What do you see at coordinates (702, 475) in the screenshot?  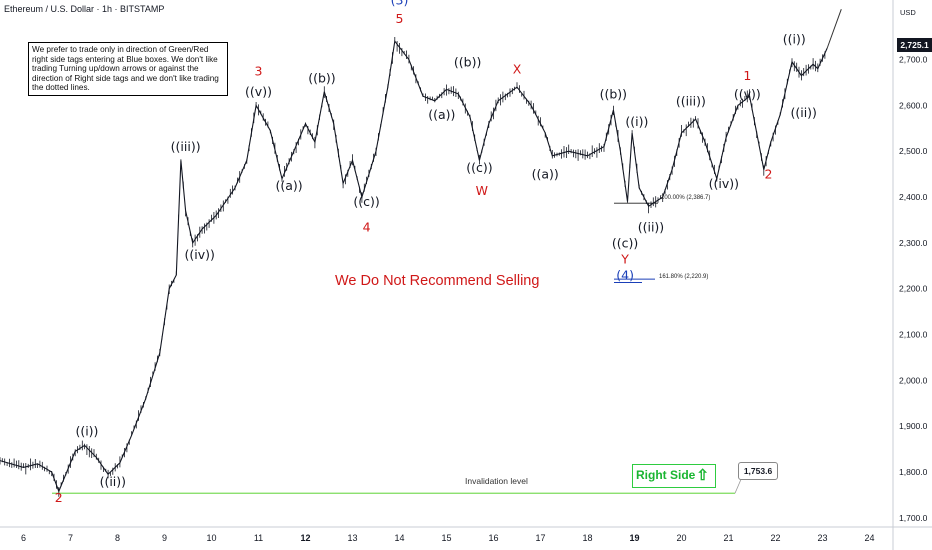 I see `arrow-up-icon: ⇧` at bounding box center [702, 475].